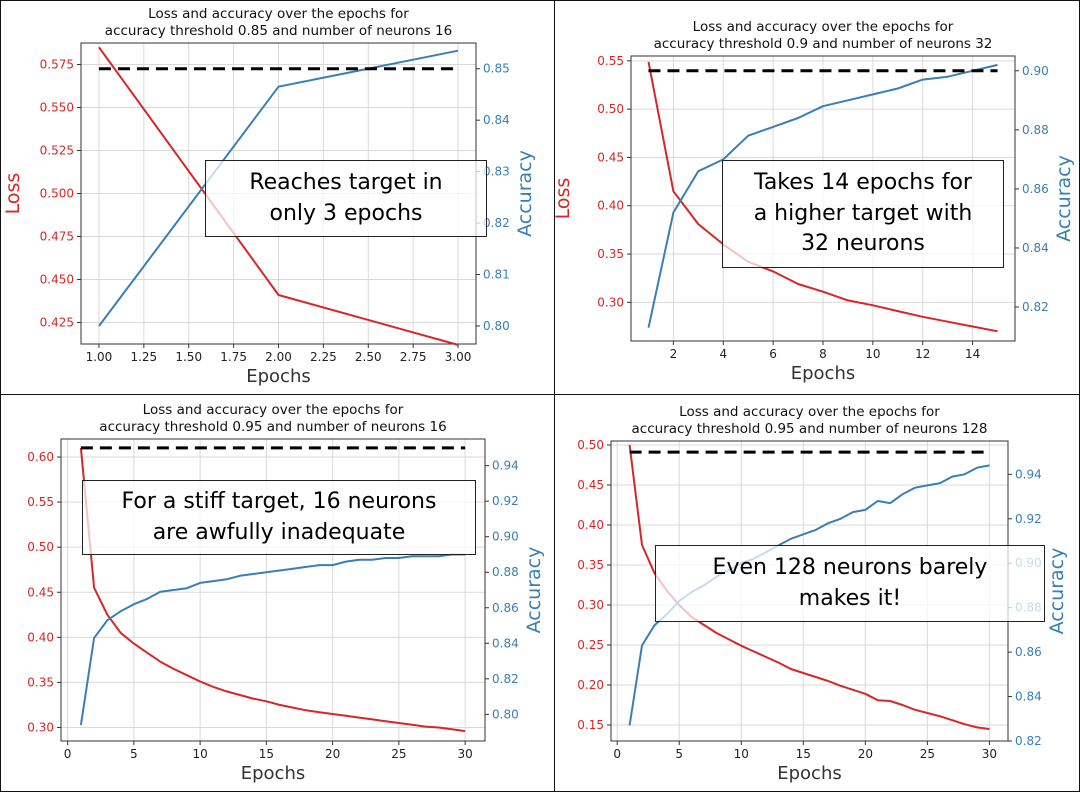 This screenshot has width=1080, height=793. I want to click on x-tick-label: 20, so click(865, 754).